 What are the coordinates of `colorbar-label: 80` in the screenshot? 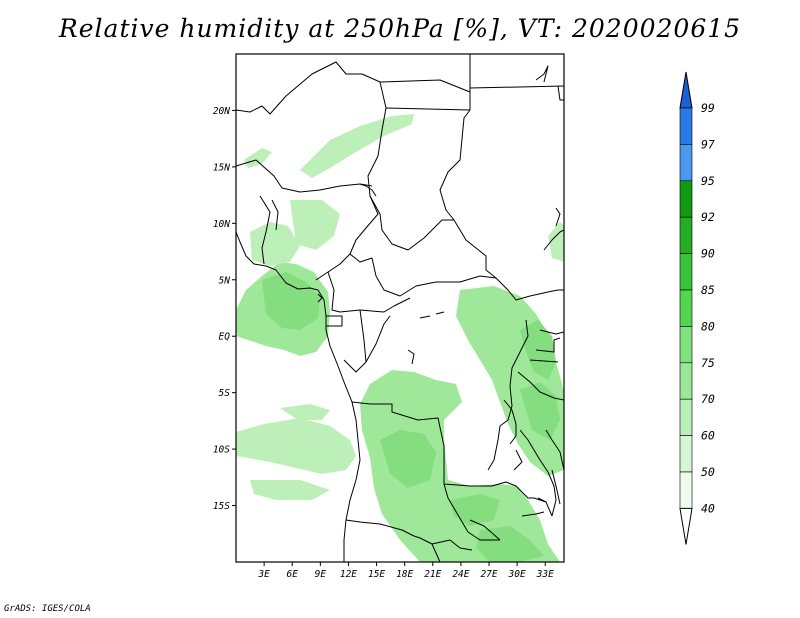 It's located at (708, 326).